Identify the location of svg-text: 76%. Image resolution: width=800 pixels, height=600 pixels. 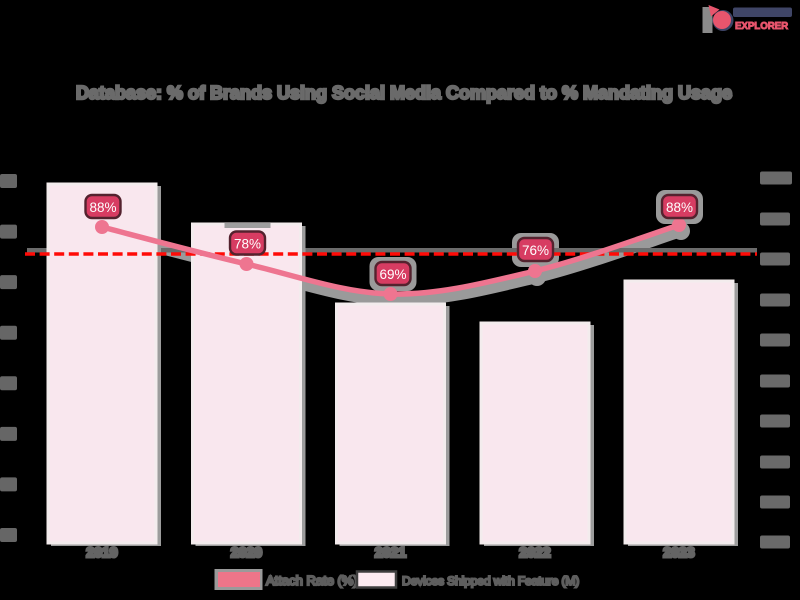
(535, 250).